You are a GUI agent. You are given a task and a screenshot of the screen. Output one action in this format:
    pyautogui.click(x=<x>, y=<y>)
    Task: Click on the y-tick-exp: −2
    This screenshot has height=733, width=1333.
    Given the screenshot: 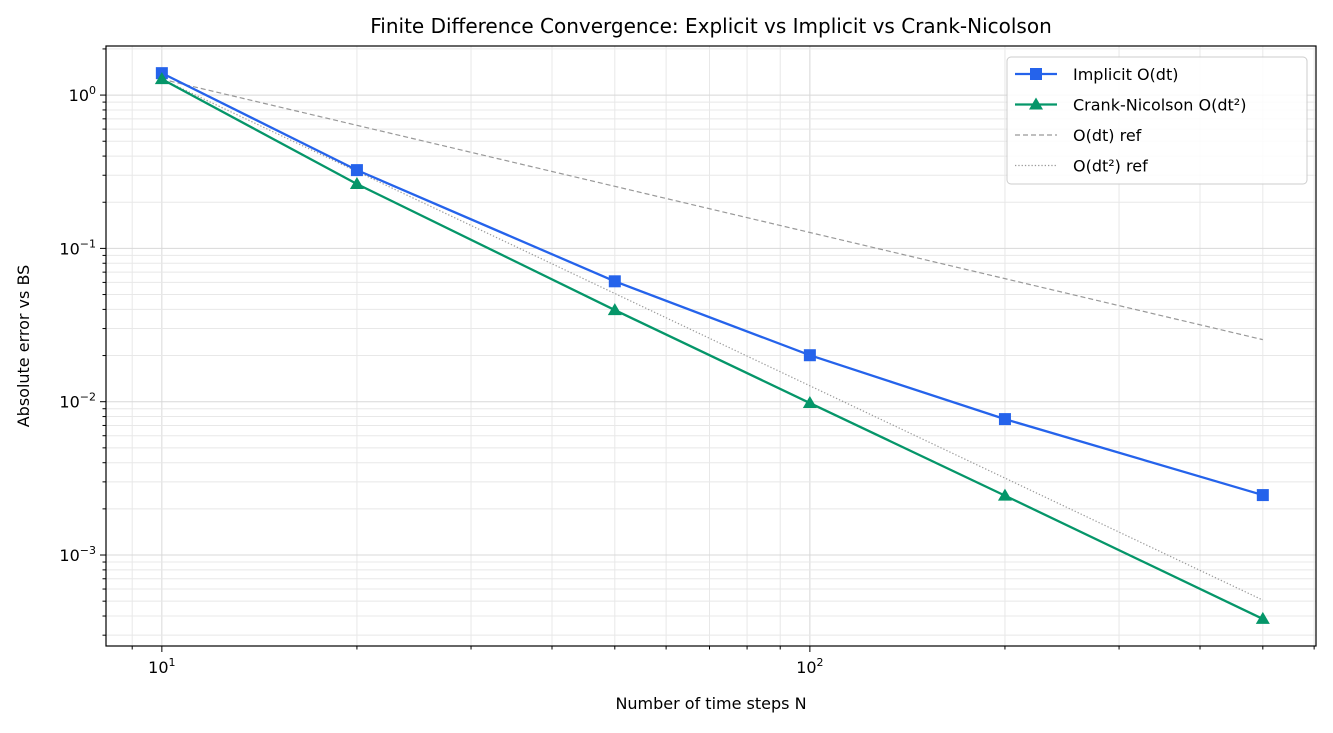 What is the action you would take?
    pyautogui.click(x=88, y=397)
    